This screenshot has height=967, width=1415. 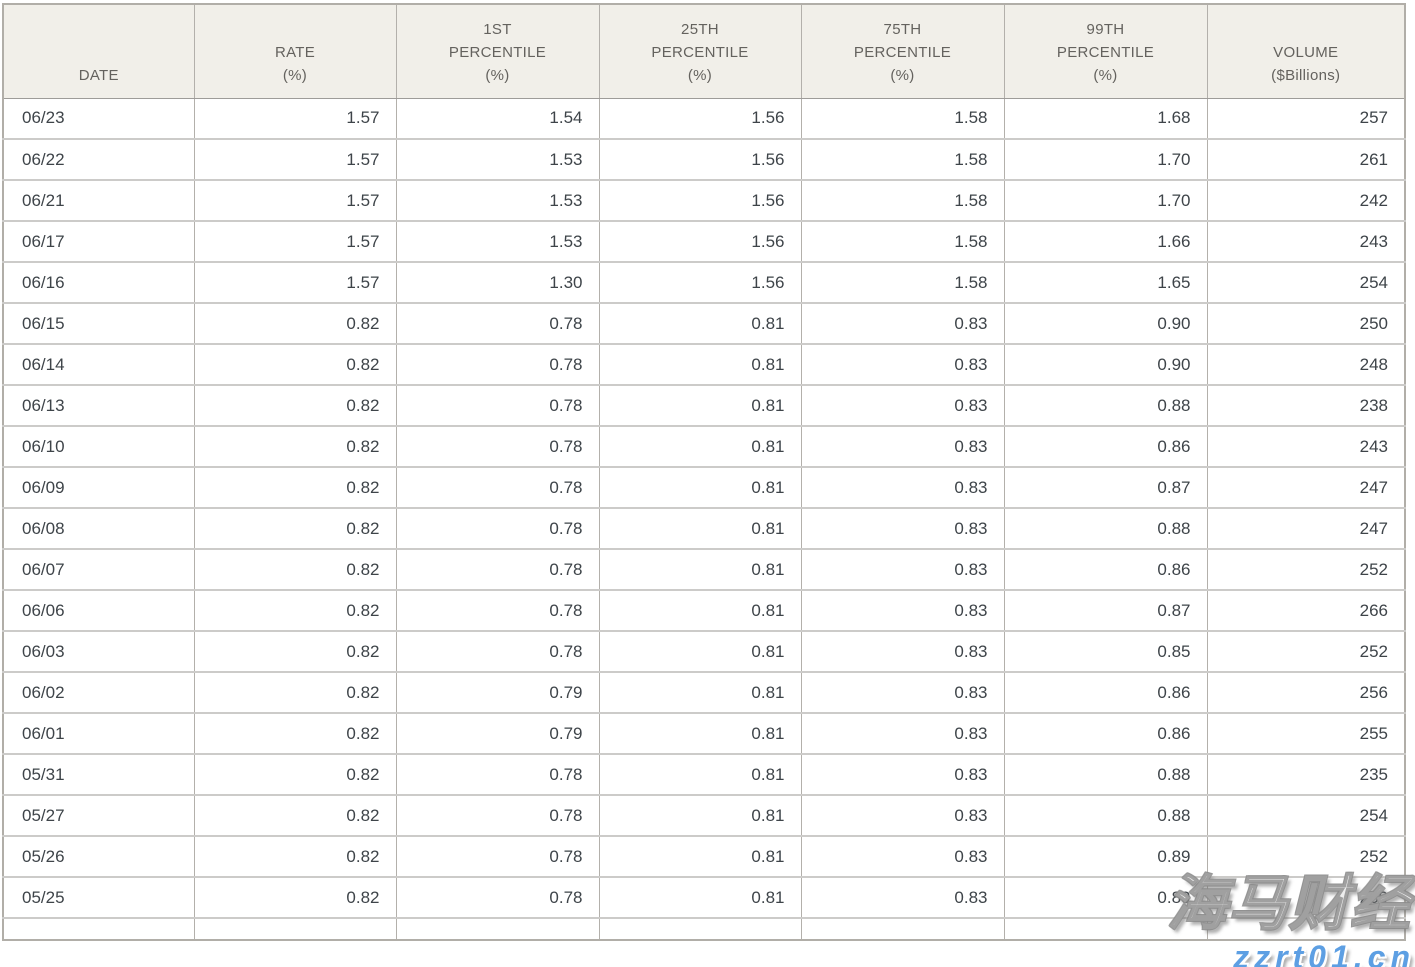 What do you see at coordinates (903, 242) in the screenshot?
I see `value-cell-p75: 1.58` at bounding box center [903, 242].